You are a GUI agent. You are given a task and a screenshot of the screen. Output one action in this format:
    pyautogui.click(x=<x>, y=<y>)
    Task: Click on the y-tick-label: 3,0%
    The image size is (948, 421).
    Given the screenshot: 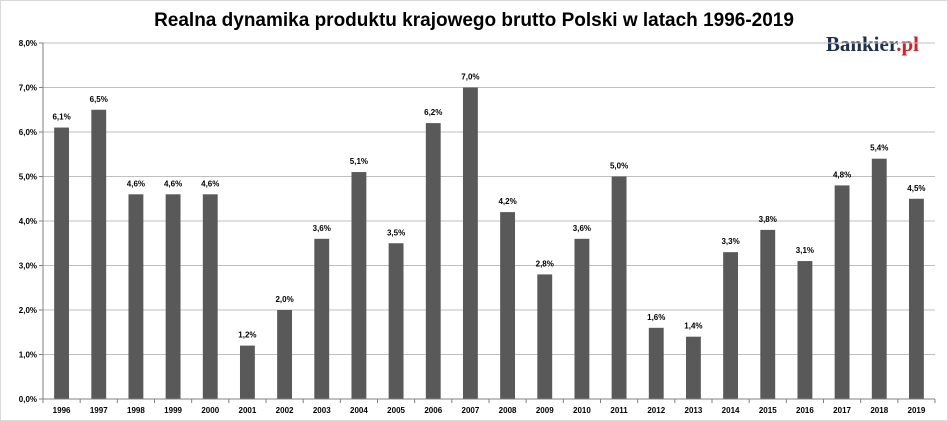 What is the action you would take?
    pyautogui.click(x=28, y=266)
    